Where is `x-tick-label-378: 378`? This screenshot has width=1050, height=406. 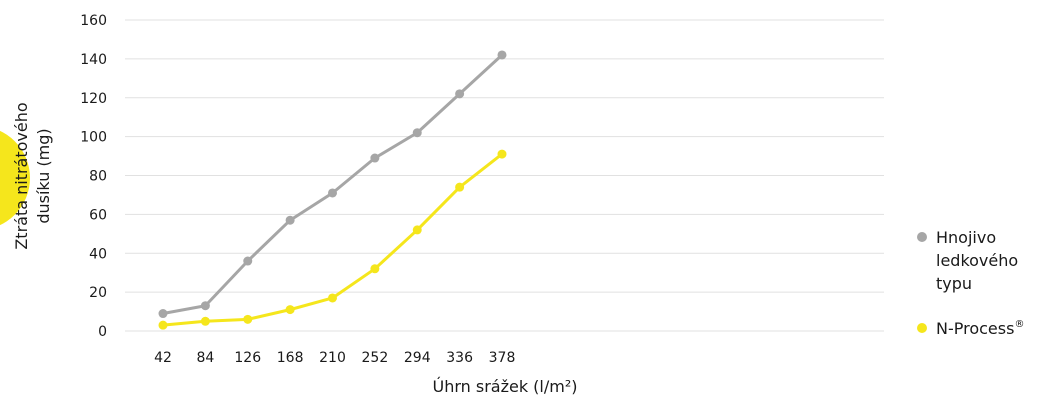
x-tick-label-378: 378 is located at coordinates (502, 358).